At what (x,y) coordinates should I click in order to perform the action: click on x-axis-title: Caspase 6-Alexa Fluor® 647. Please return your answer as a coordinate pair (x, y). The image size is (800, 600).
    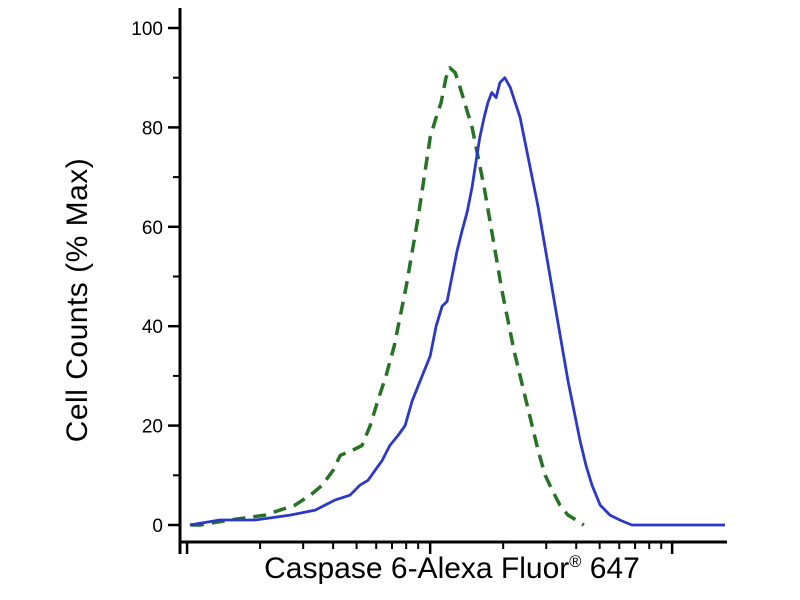
    Looking at the image, I should click on (452, 569).